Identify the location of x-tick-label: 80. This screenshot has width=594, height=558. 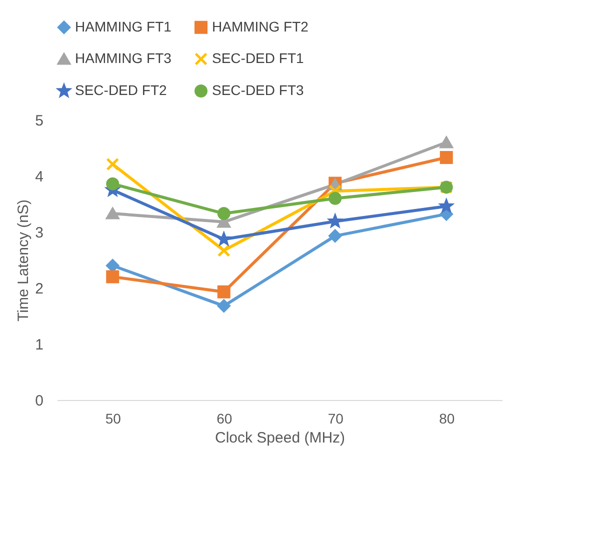
(447, 418).